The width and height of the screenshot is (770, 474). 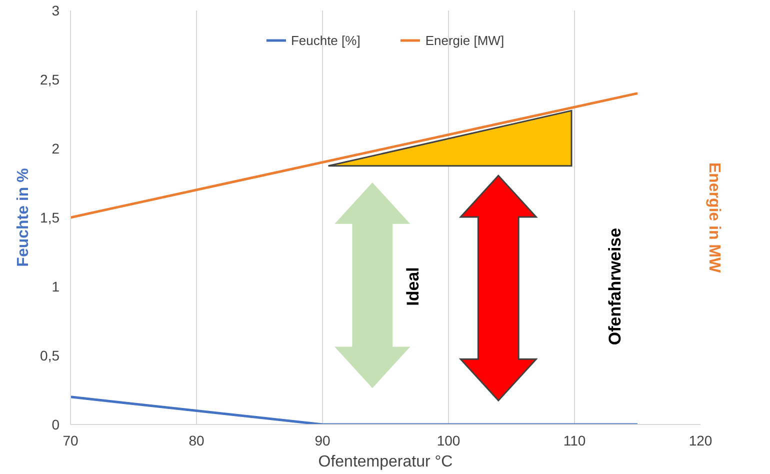 What do you see at coordinates (413, 286) in the screenshot?
I see `annotation: Ideal` at bounding box center [413, 286].